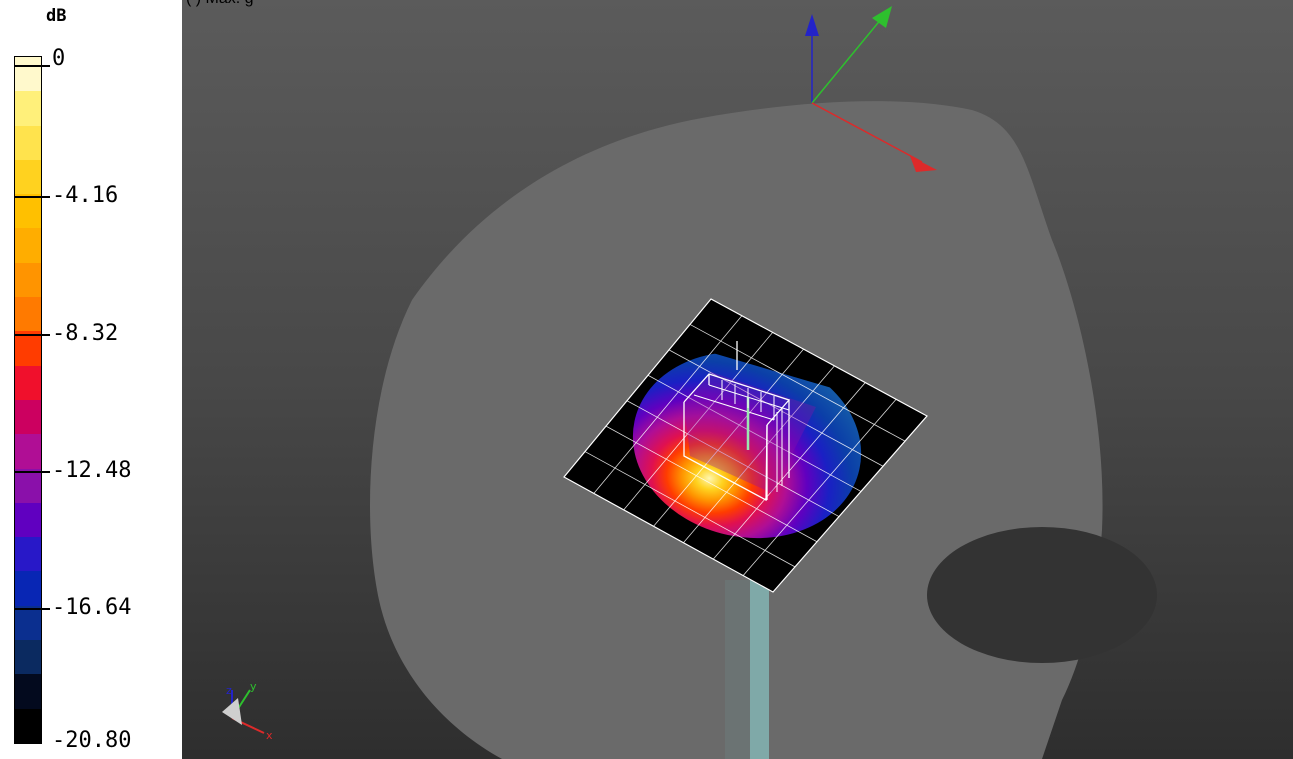 This screenshot has width=1293, height=759. What do you see at coordinates (56, 16) in the screenshot?
I see `legend-unit-label: dB` at bounding box center [56, 16].